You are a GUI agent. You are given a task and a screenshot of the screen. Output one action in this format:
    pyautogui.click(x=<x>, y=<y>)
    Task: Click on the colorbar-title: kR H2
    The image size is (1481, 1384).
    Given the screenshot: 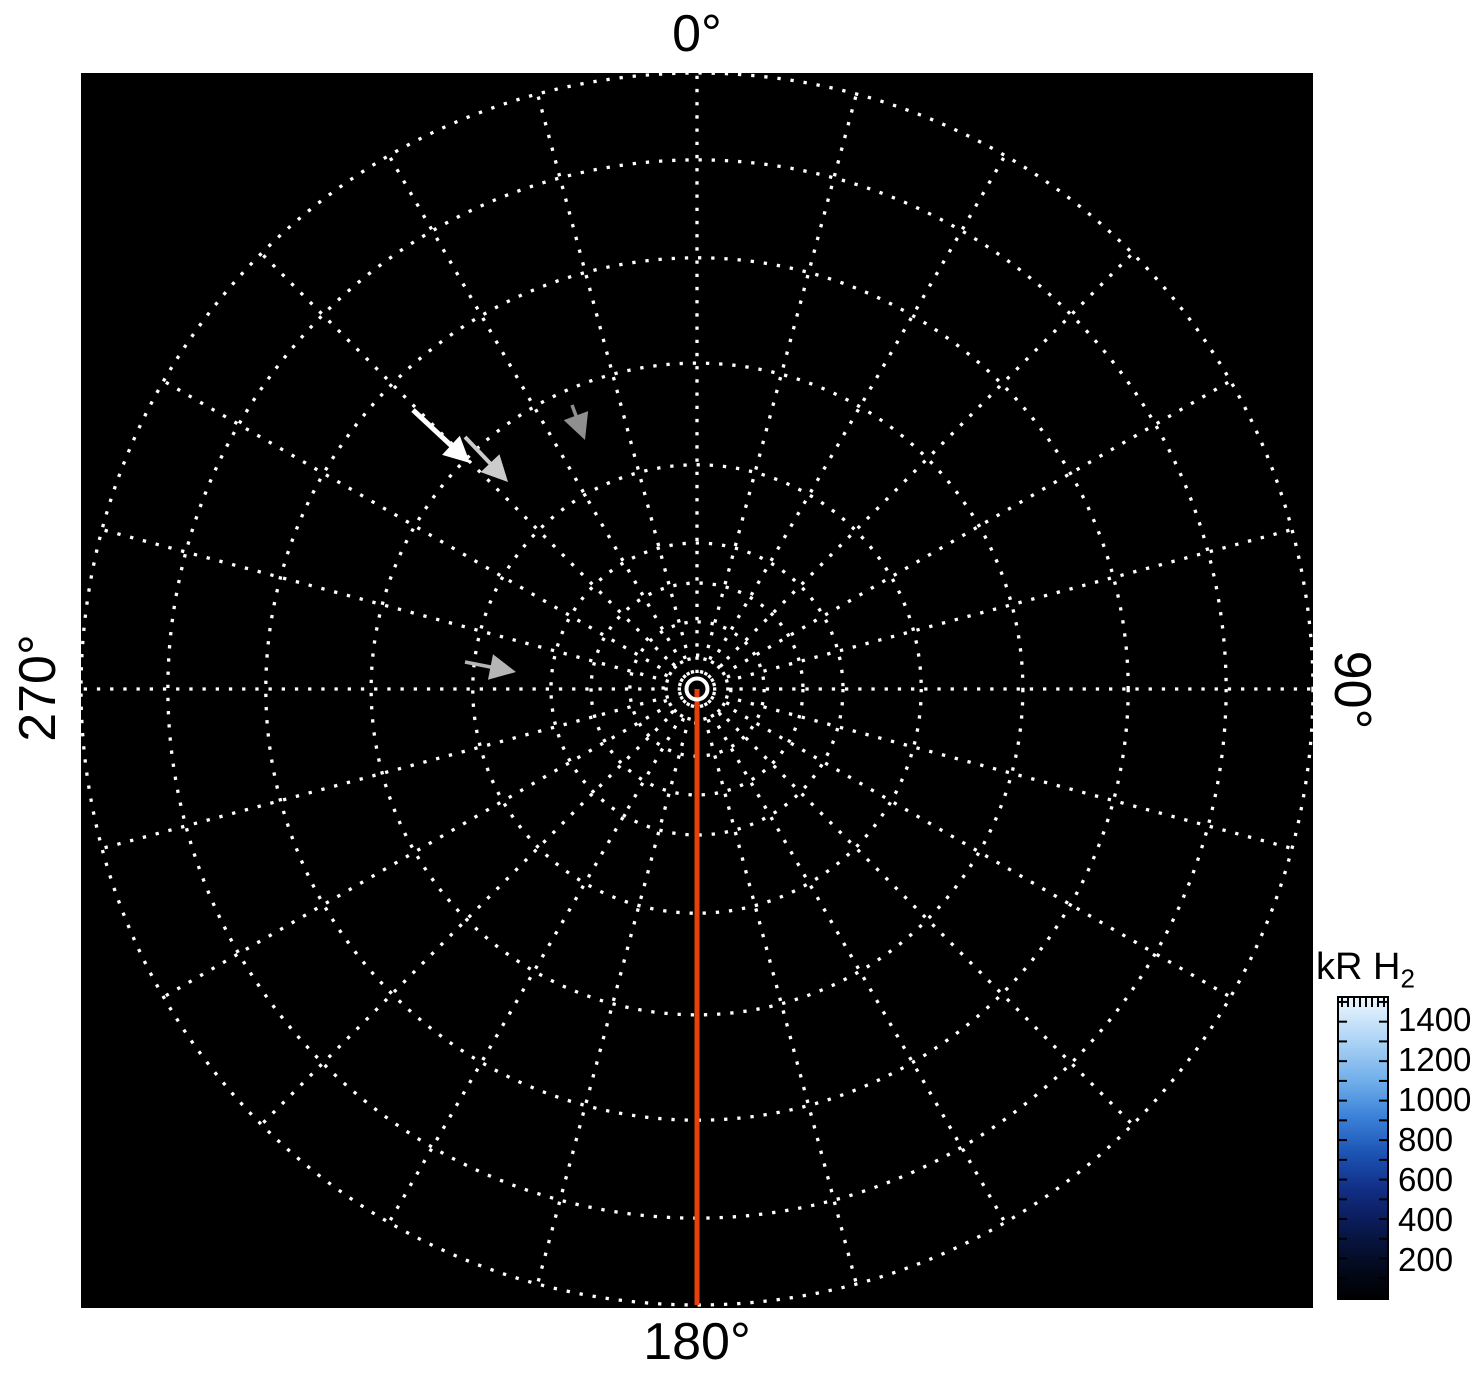 What is the action you would take?
    pyautogui.click(x=1365, y=970)
    